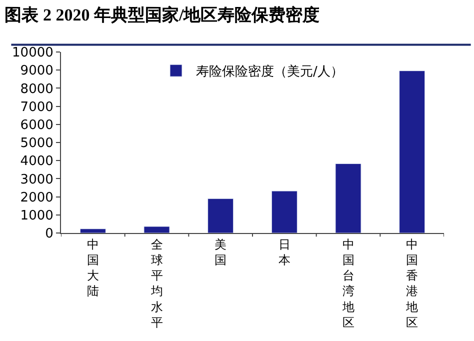 This screenshot has width=474, height=341. What do you see at coordinates (37, 144) in the screenshot?
I see `y-tick-label: 5000` at bounding box center [37, 144].